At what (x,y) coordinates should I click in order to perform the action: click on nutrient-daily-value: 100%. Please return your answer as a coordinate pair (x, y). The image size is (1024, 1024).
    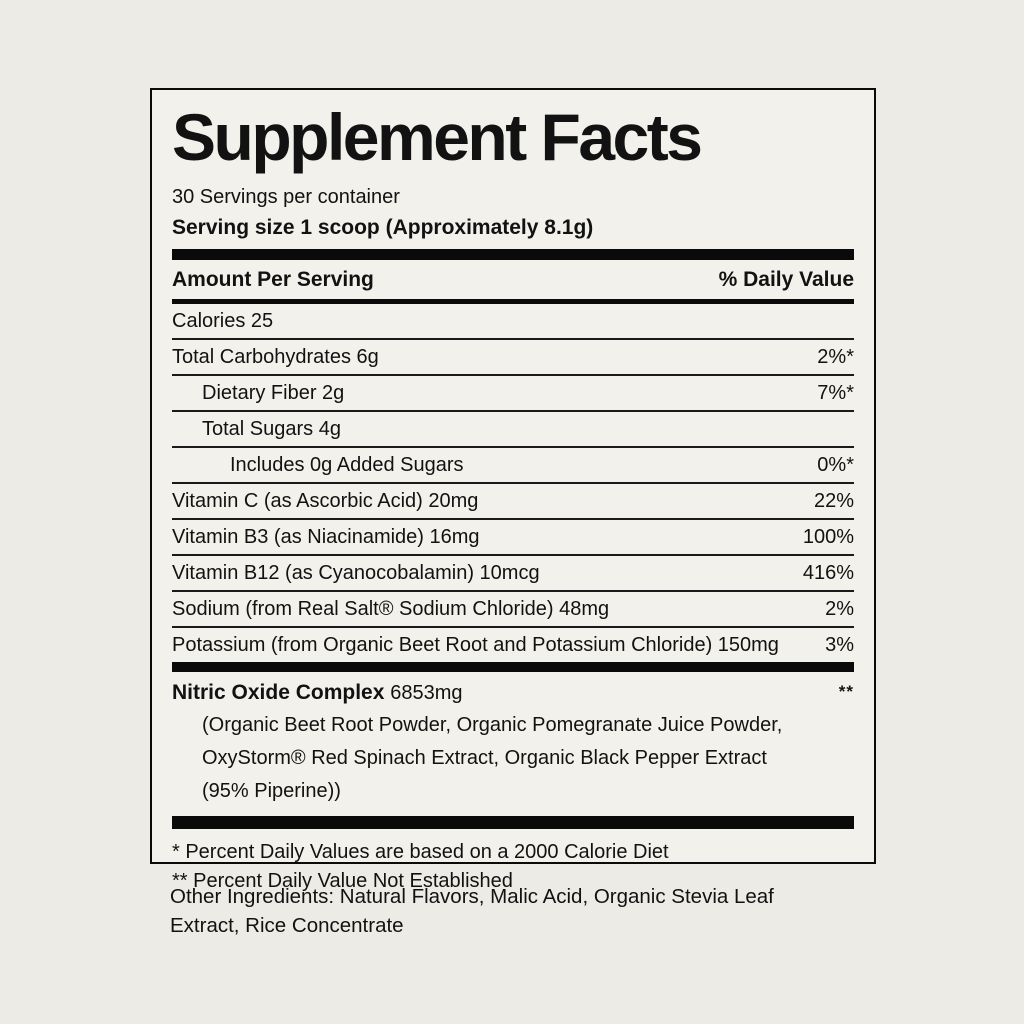
    Looking at the image, I should click on (828, 536).